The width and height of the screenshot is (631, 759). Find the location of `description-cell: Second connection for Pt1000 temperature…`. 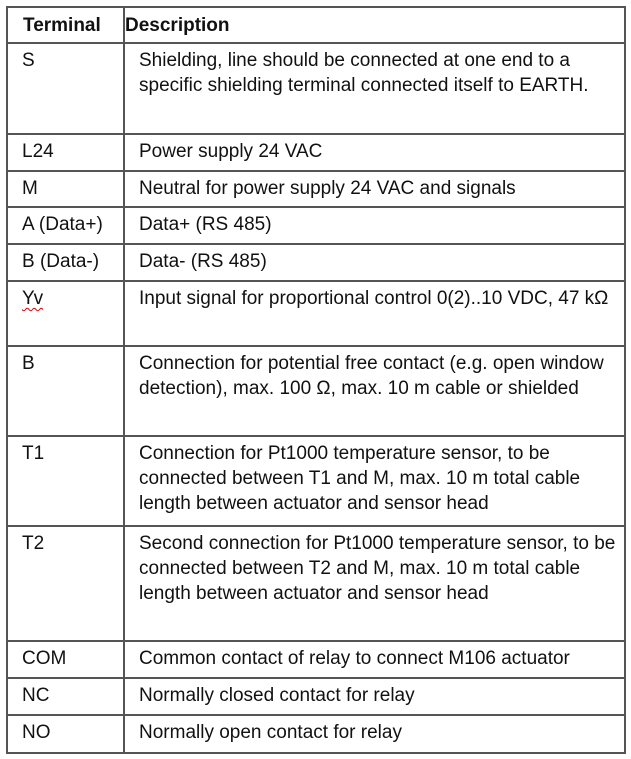

description-cell: Second connection for Pt1000 temperature… is located at coordinates (374, 583).